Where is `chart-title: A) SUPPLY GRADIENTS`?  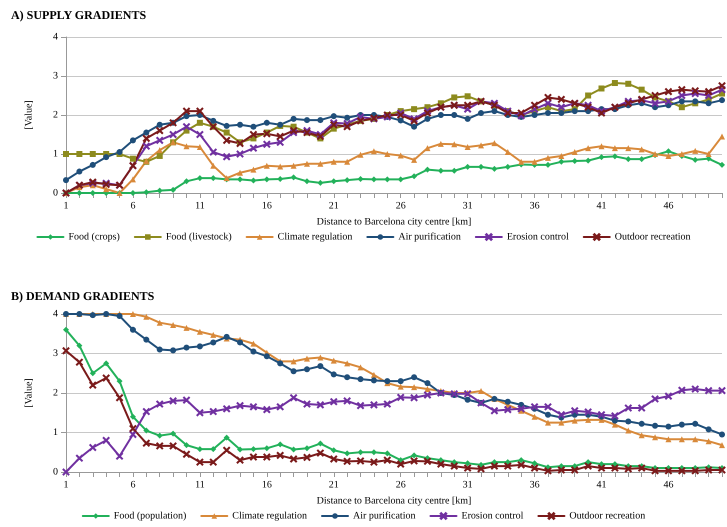 chart-title: A) SUPPLY GRADIENTS is located at coordinates (78, 15).